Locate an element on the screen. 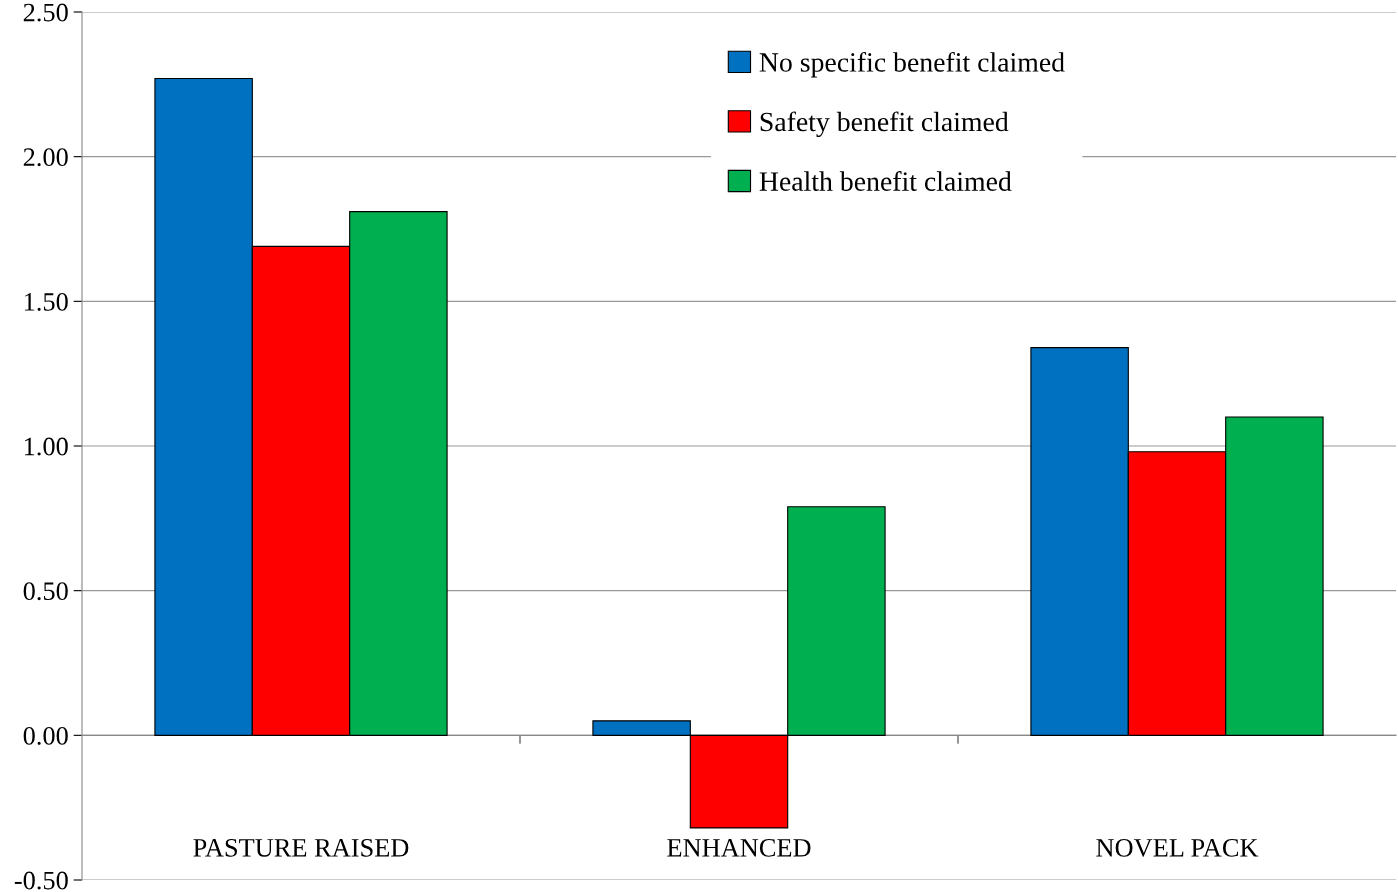 The width and height of the screenshot is (1398, 892). y-tick-label: 1.50 is located at coordinates (46, 301).